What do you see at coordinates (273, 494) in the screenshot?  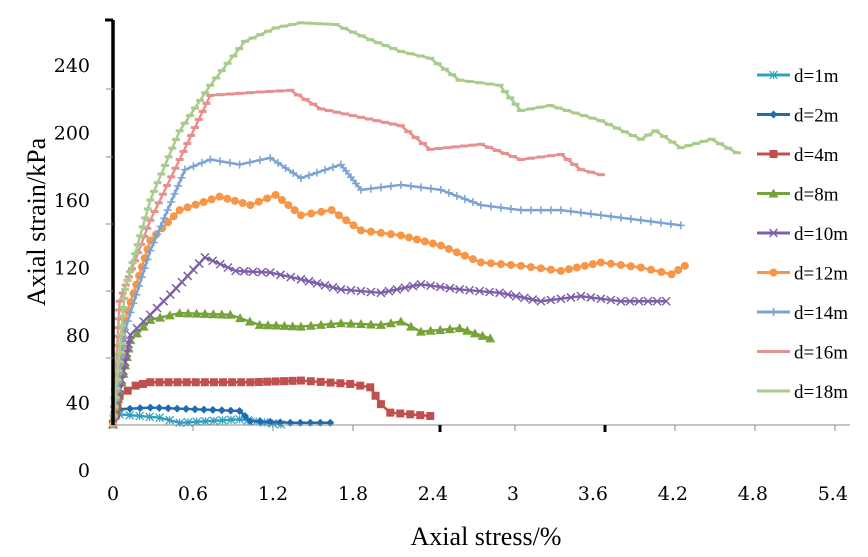 I see `x-tick-label: 1.2` at bounding box center [273, 494].